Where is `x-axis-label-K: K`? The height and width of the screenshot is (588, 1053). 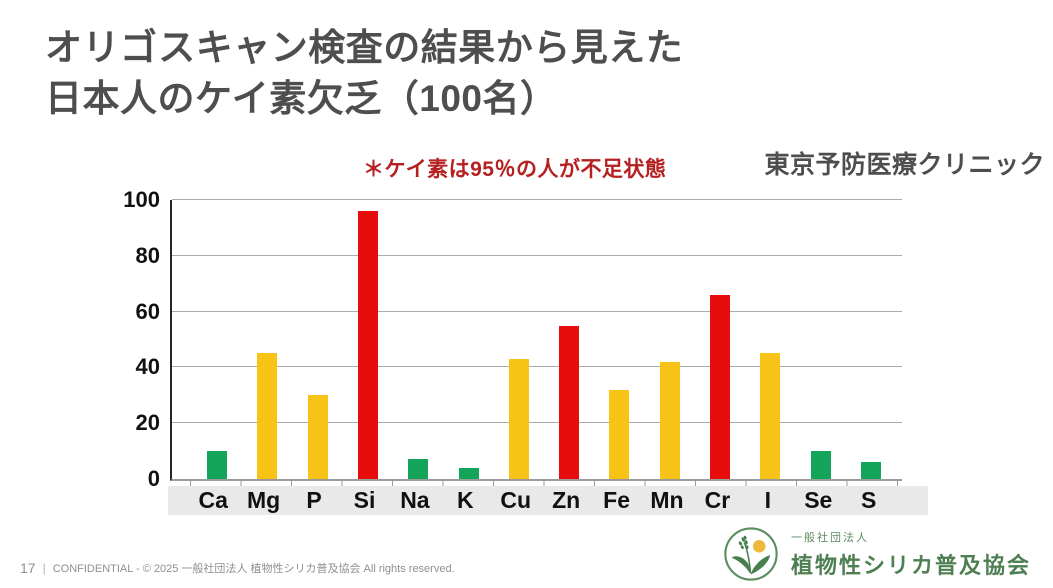 x-axis-label-K: K is located at coordinates (465, 500).